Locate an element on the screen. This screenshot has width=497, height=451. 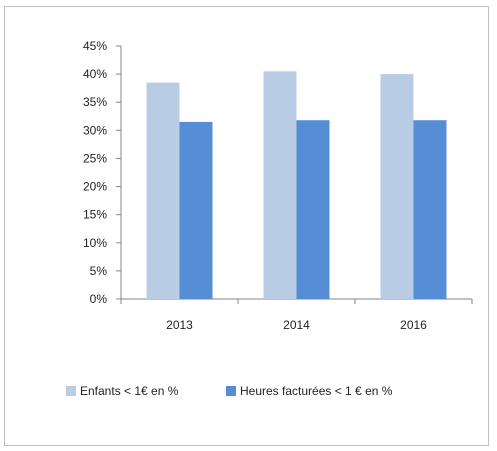
y-axis: 0% 5% 10% 15% 20% 25% 30% 35% 40% 45% is located at coordinates (102, 172).